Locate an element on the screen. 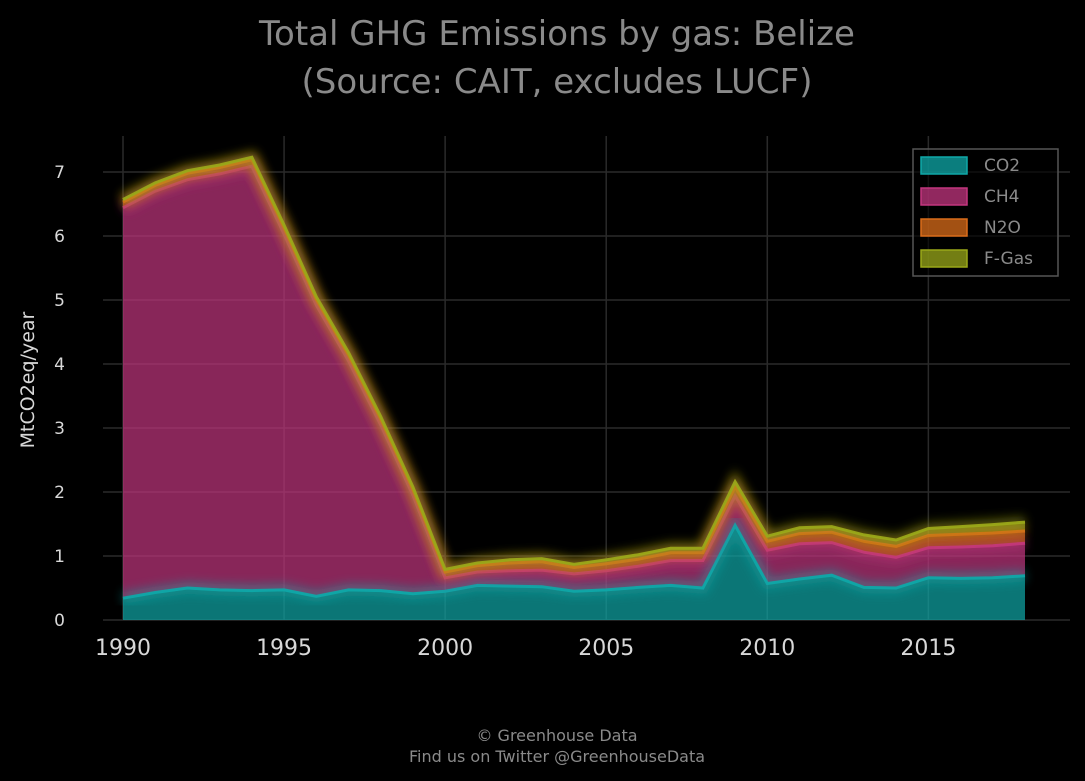 The height and width of the screenshot is (781, 1085). x-tick-label: 2010 is located at coordinates (767, 648).